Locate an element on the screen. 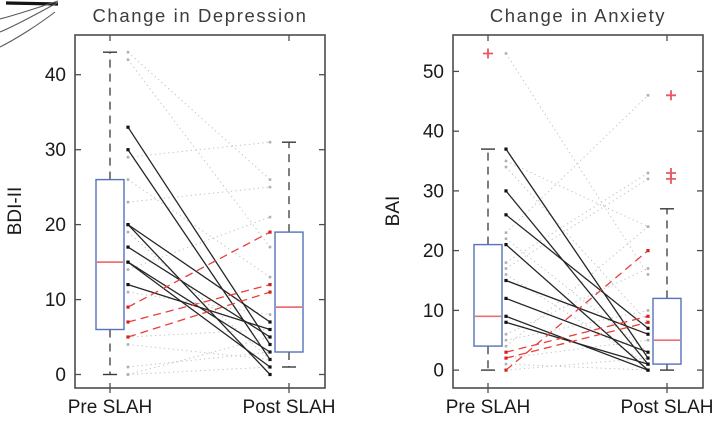  y-tick-labels: 0 10 20 30 40 50 is located at coordinates (433, 222).